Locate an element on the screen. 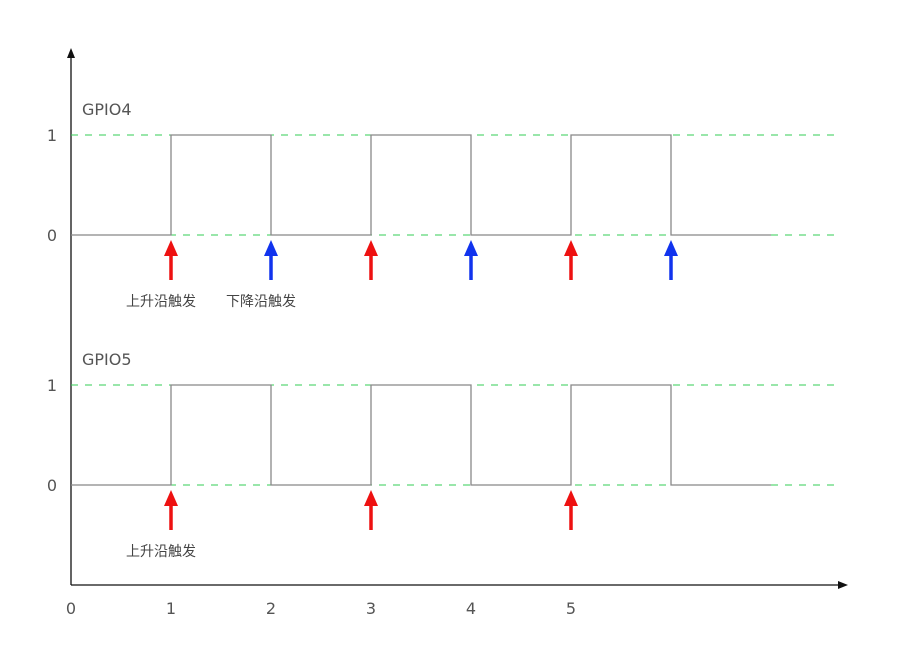  trigger-note-label: 下降沿触发 is located at coordinates (261, 302).